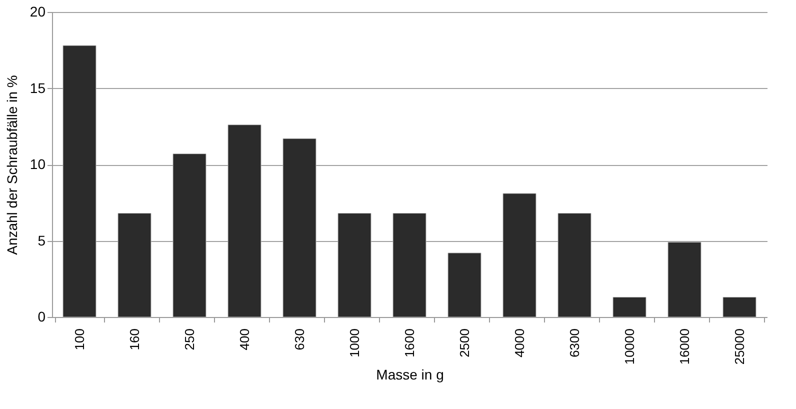 The image size is (796, 409). What do you see at coordinates (42, 316) in the screenshot?
I see `y-tick-label: 0` at bounding box center [42, 316].